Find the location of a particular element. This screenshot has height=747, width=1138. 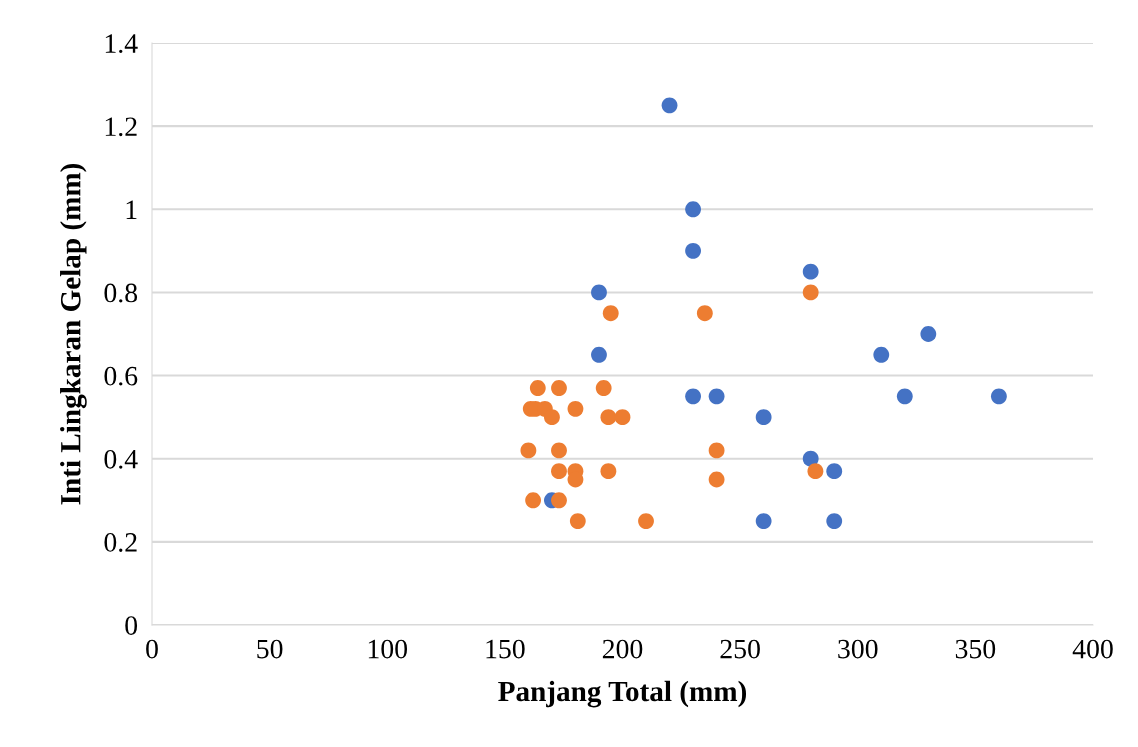

y-axis-title: Inti Lingkaran Gelap (mm) is located at coordinates (73, 334).